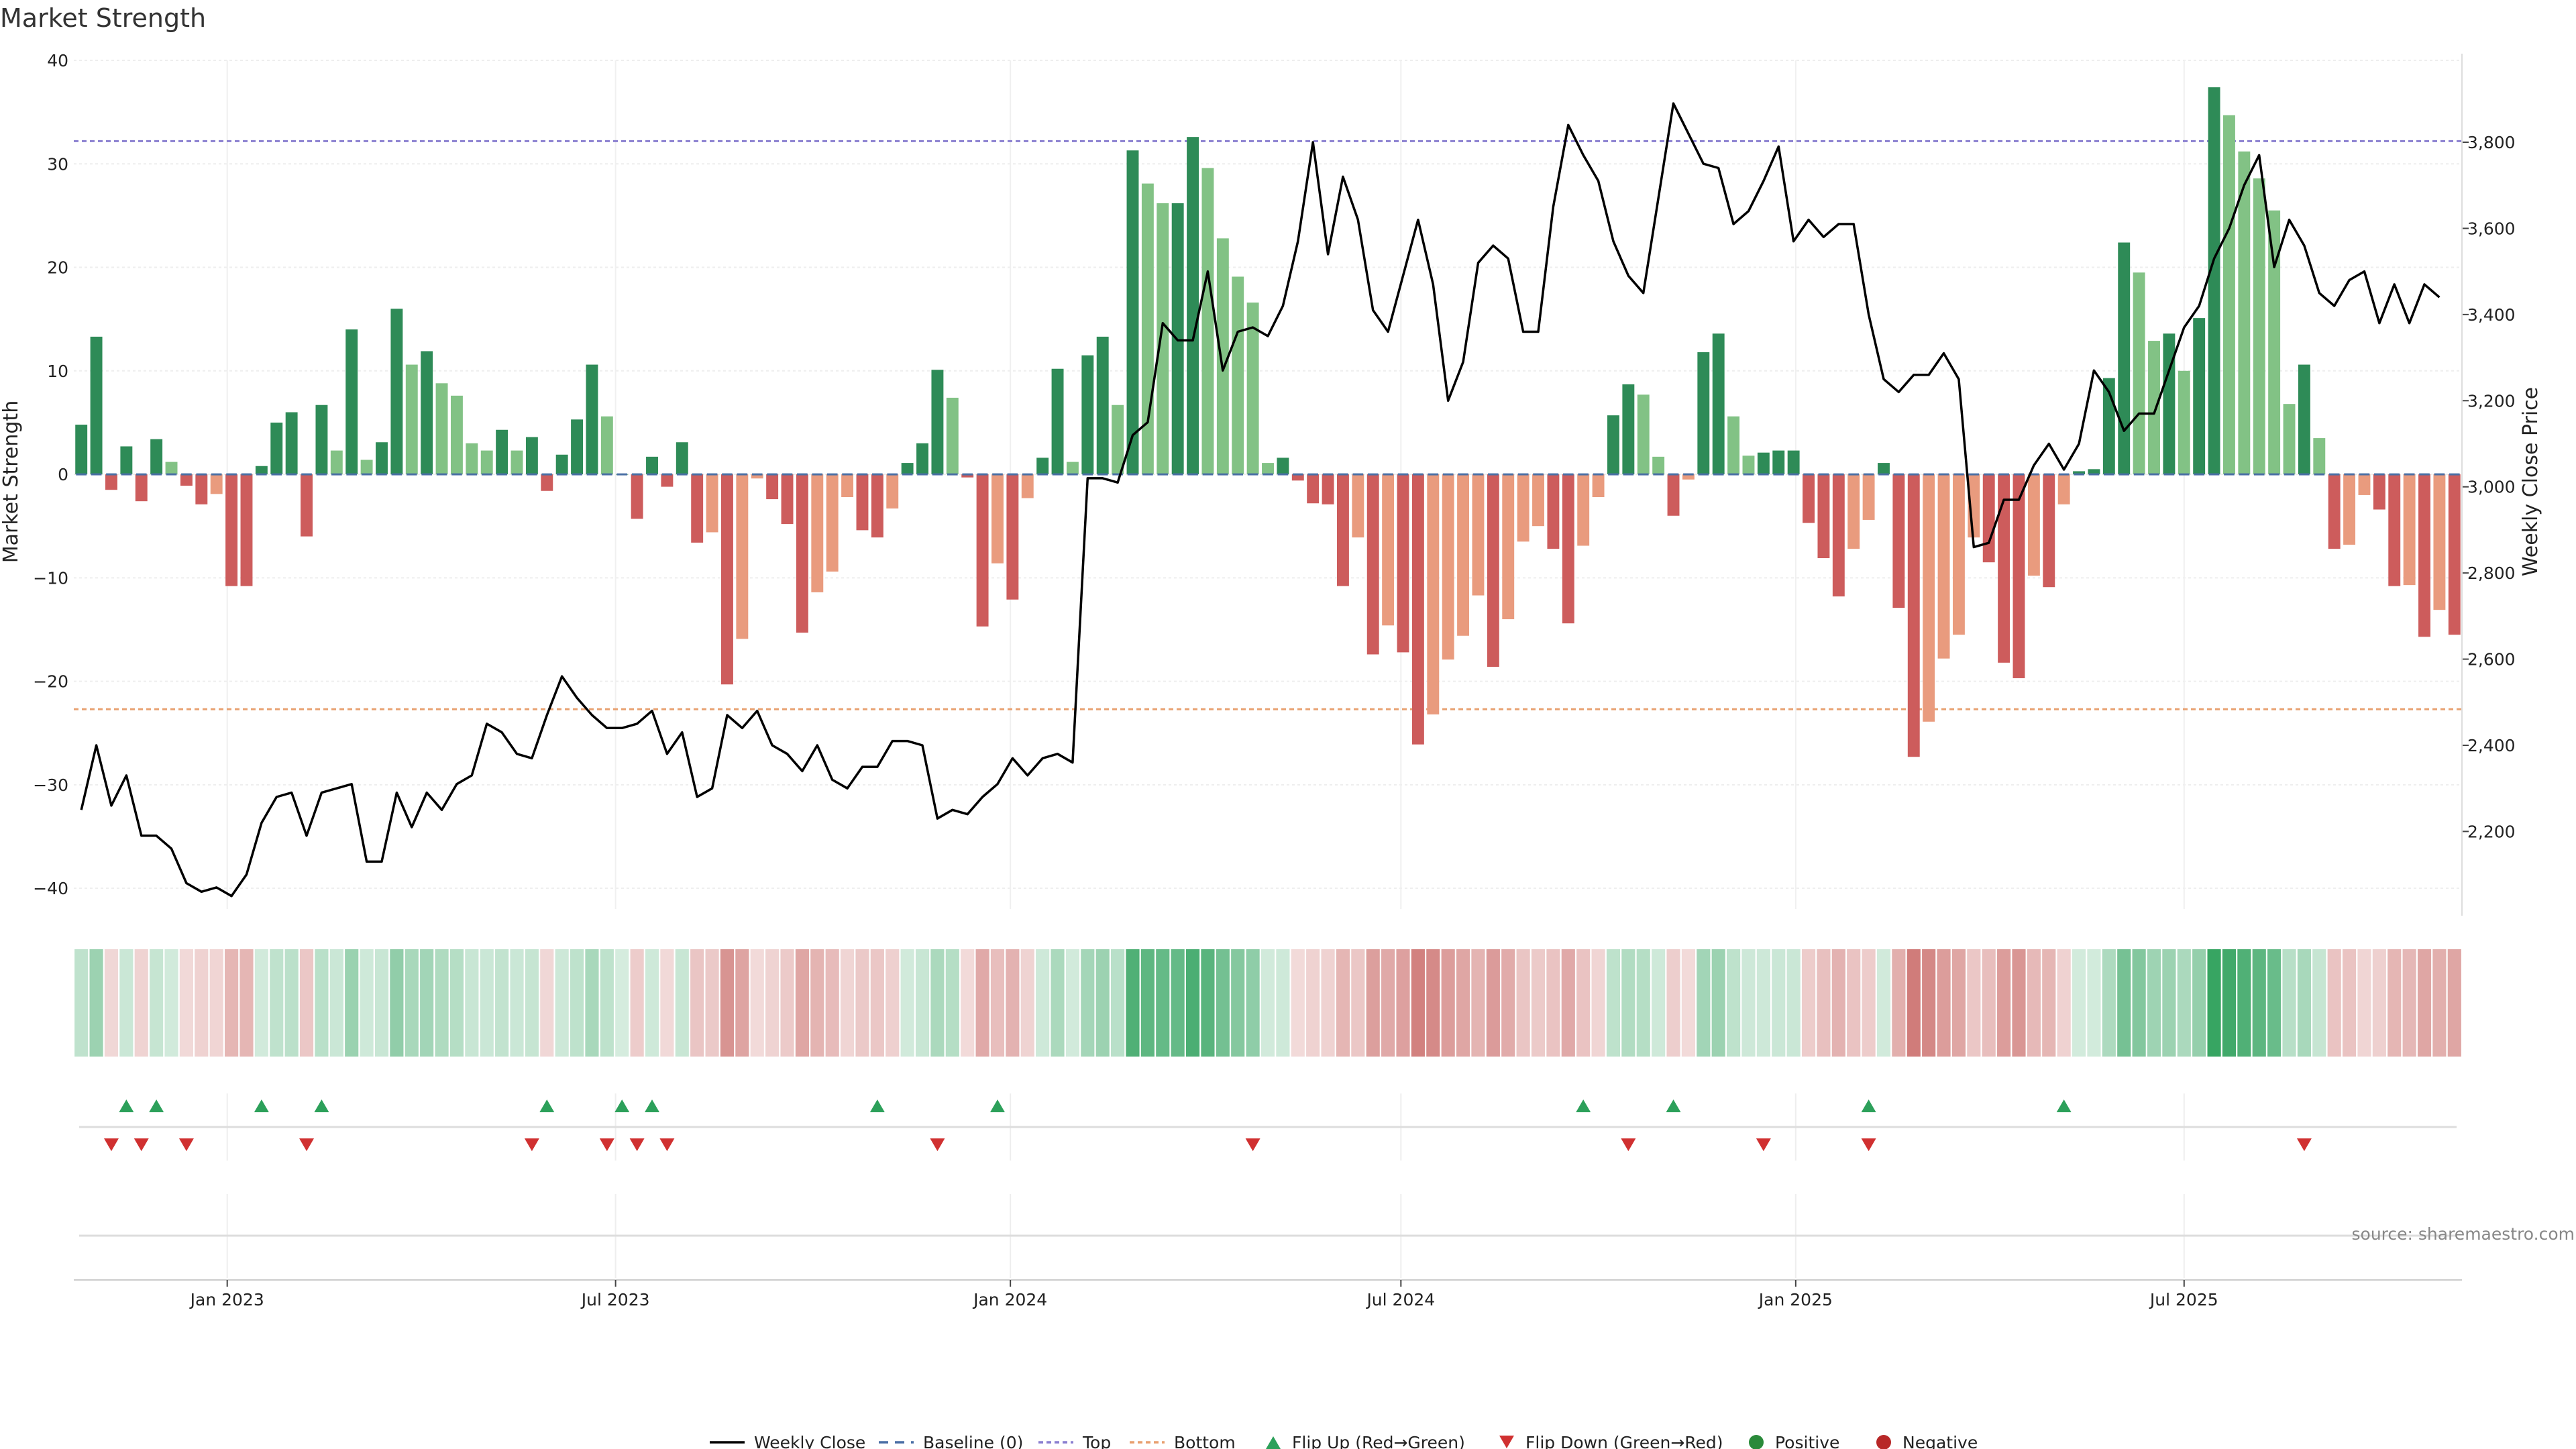  I want to click on y-tick-label: 40, so click(57, 60).